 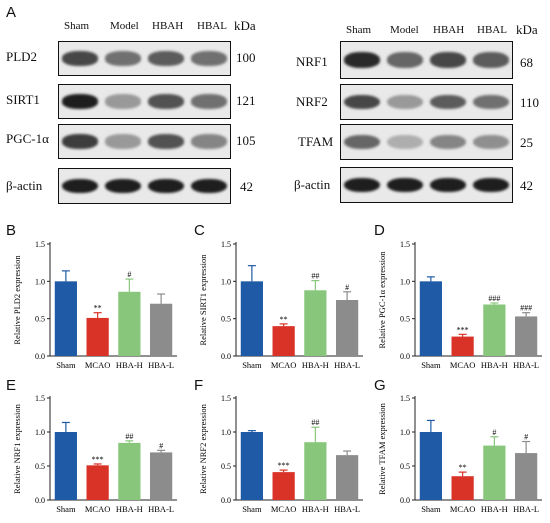 I want to click on y-axis-label: Relative PGC-1α expression, so click(x=382, y=300).